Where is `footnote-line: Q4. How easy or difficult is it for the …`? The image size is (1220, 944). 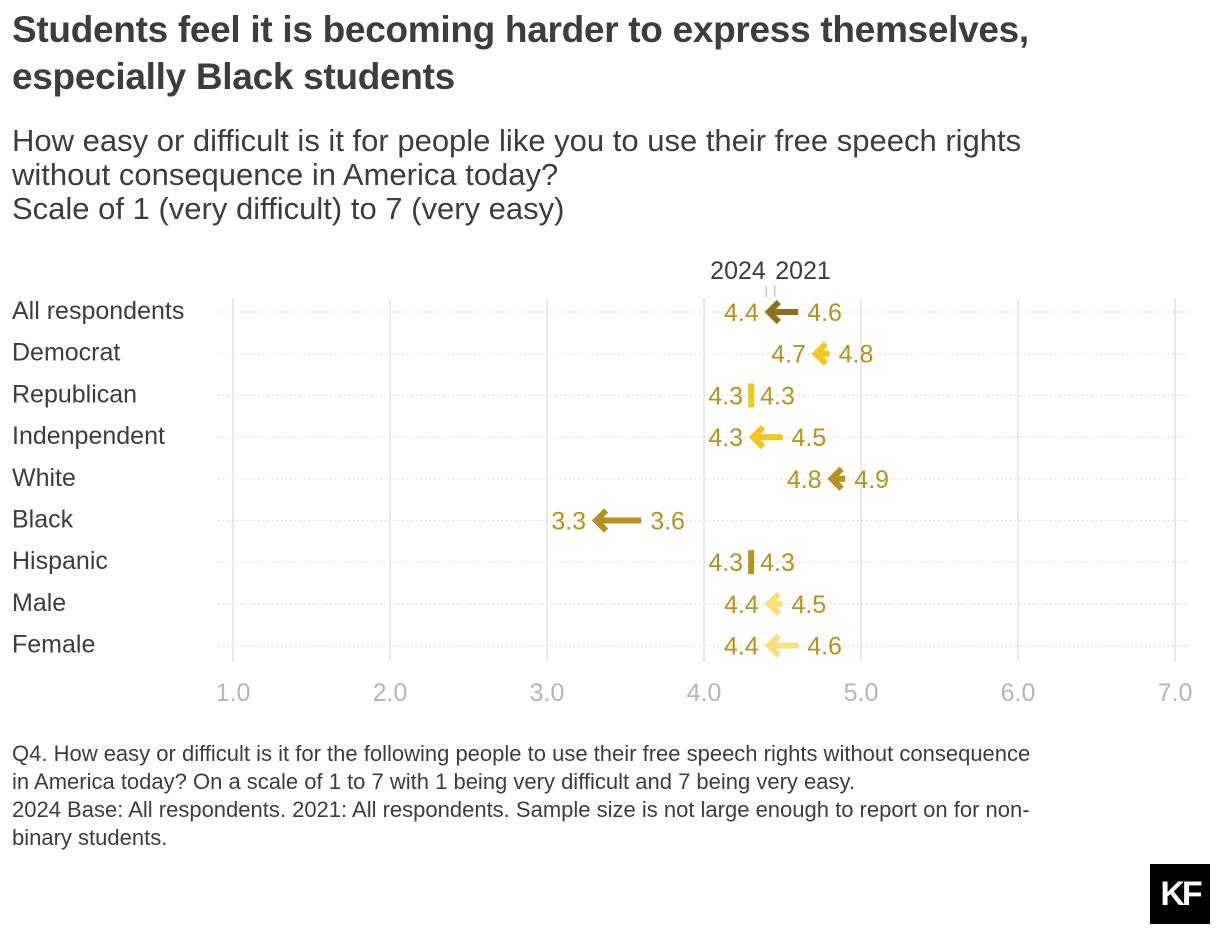 footnote-line: Q4. How easy or difficult is it for the … is located at coordinates (521, 753).